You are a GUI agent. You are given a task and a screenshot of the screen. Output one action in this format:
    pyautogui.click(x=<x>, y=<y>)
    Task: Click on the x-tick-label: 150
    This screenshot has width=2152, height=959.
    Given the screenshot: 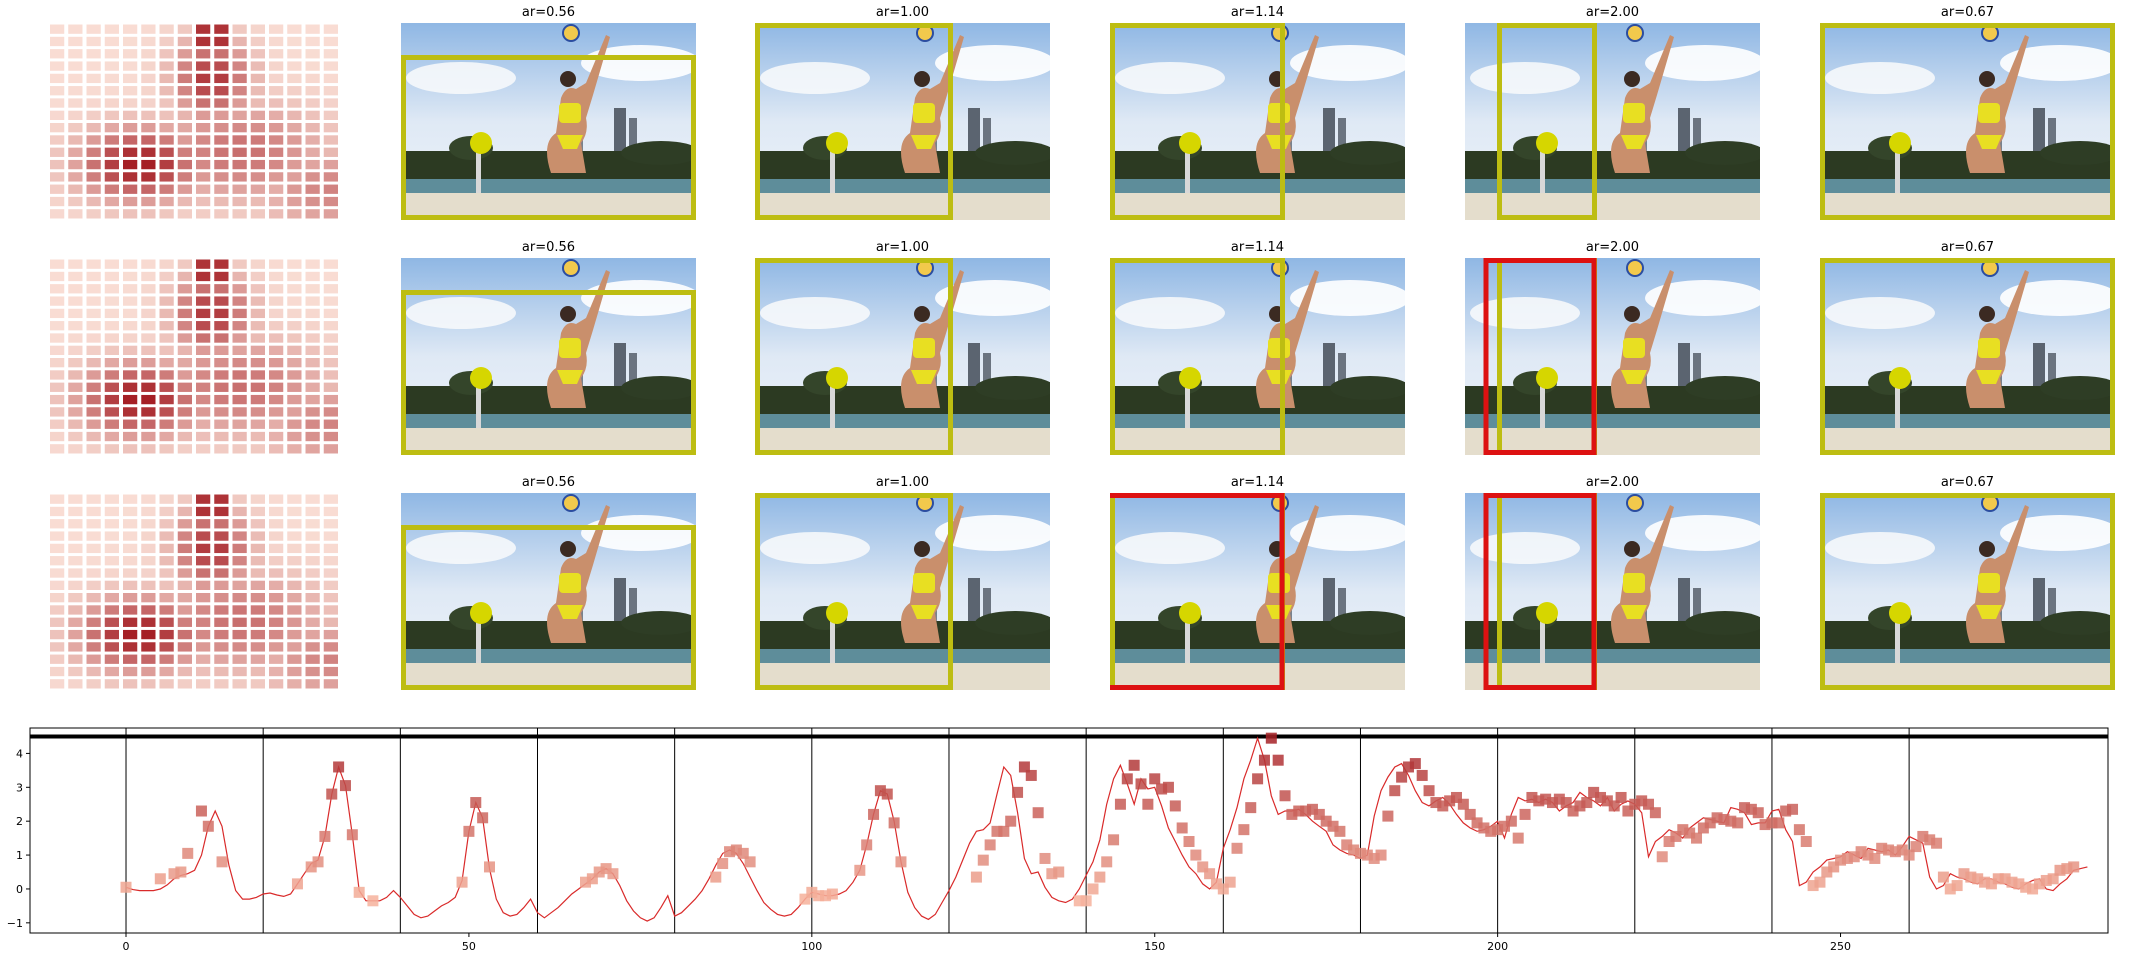 What is the action you would take?
    pyautogui.click(x=1154, y=946)
    